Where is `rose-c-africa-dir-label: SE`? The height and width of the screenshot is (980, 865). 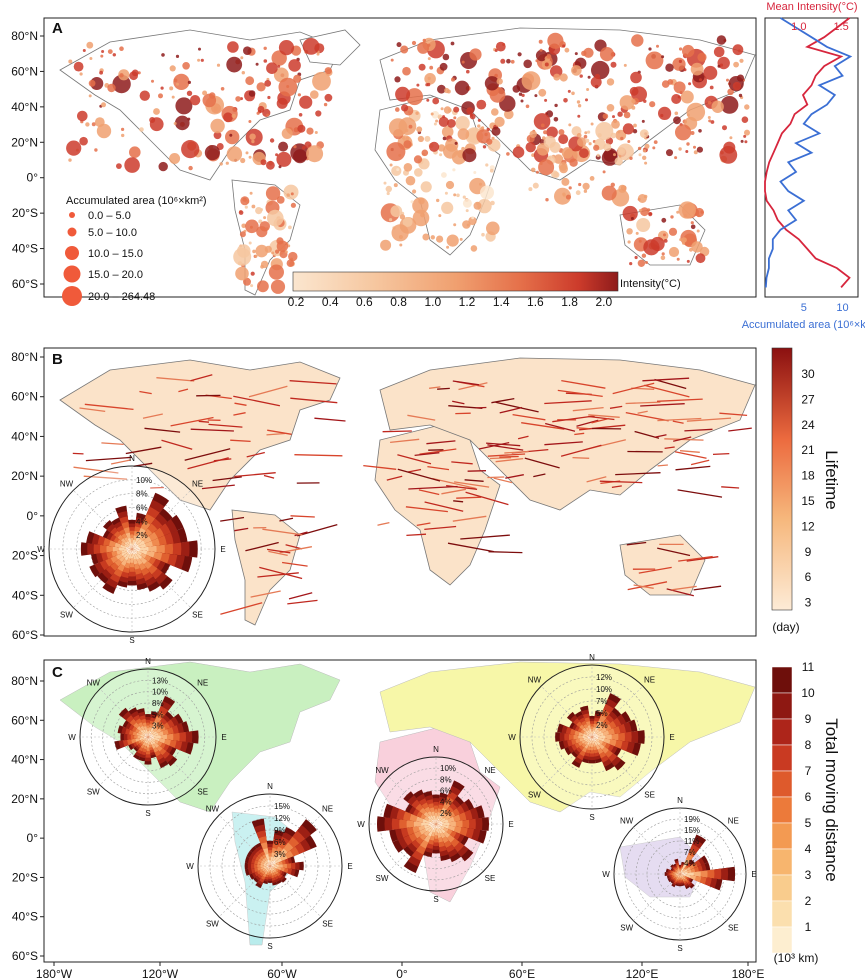 rose-c-africa-dir-label: SE is located at coordinates (490, 878).